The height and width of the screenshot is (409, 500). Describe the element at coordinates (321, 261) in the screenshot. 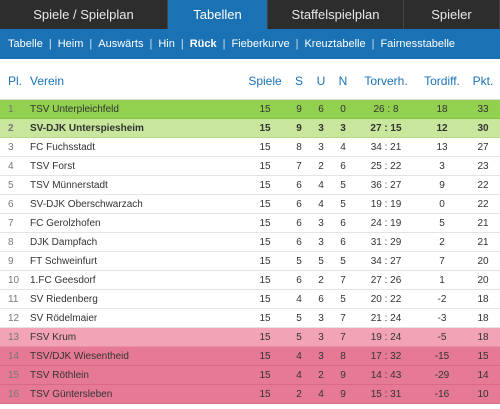

I see `cell-u: 5` at that location.